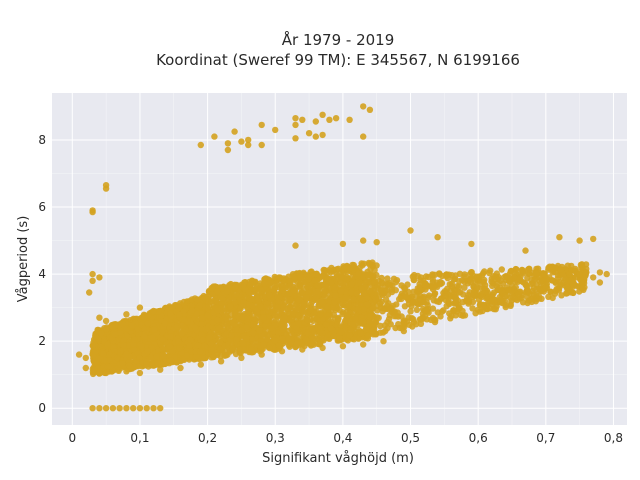  I want to click on x-tick-label: 0,4, so click(342, 438).